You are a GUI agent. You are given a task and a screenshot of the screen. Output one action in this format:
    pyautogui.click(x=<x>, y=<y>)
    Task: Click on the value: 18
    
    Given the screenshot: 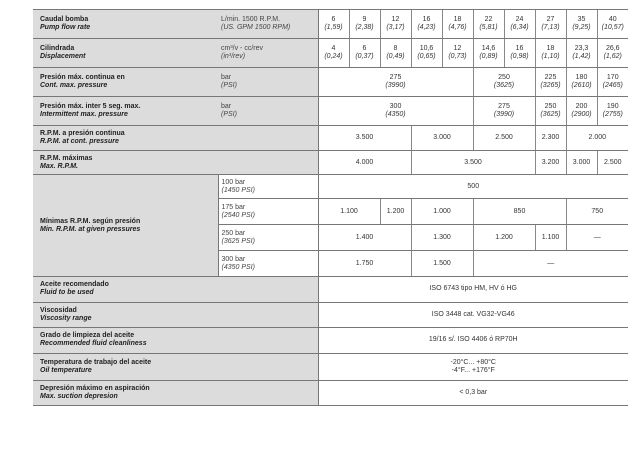 What is the action you would take?
    pyautogui.click(x=550, y=48)
    